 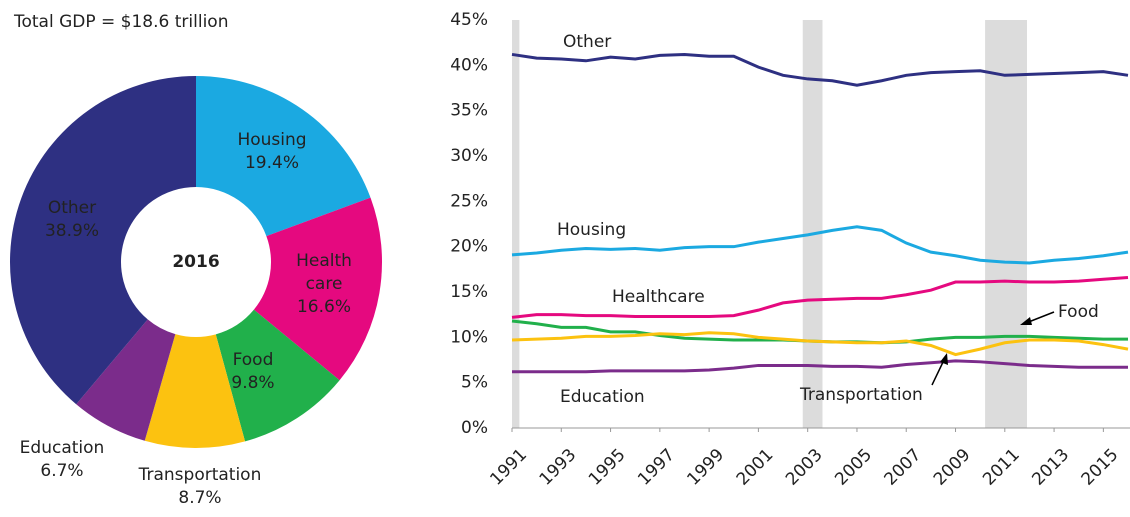 I want to click on value-label: 19.4%, so click(x=272, y=163).